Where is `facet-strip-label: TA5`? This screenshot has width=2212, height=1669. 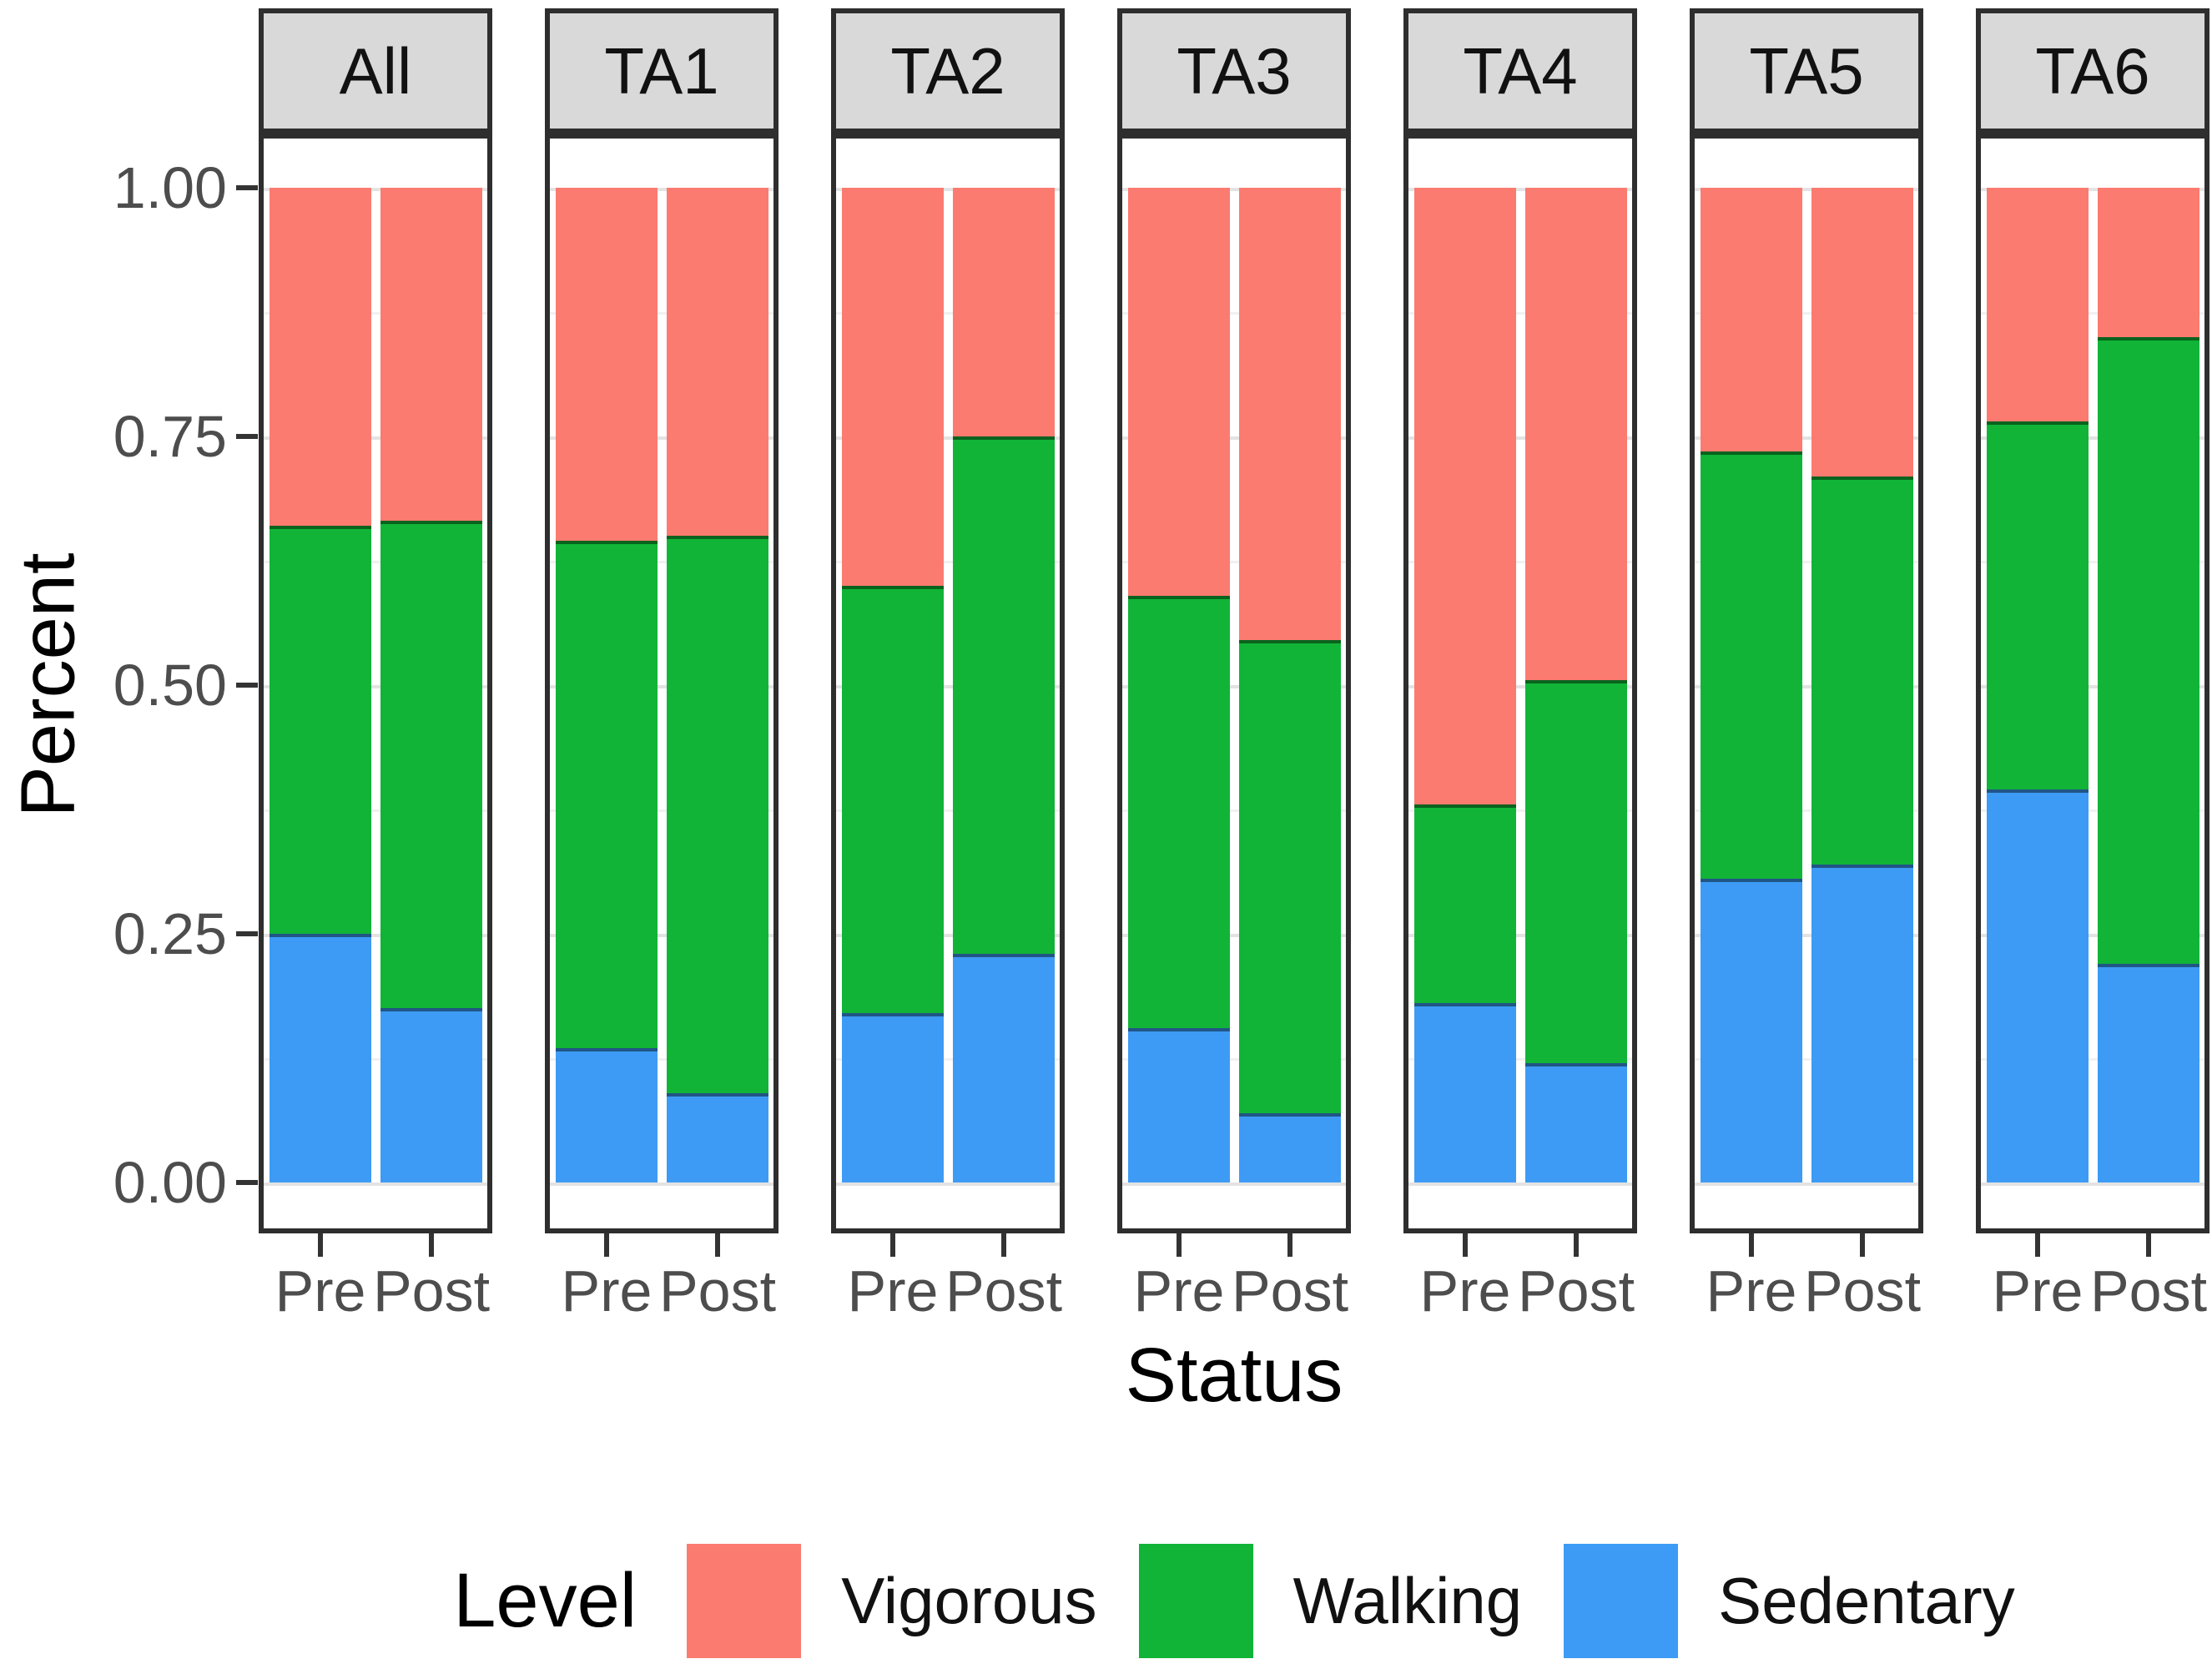 facet-strip-label: TA5 is located at coordinates (1807, 70).